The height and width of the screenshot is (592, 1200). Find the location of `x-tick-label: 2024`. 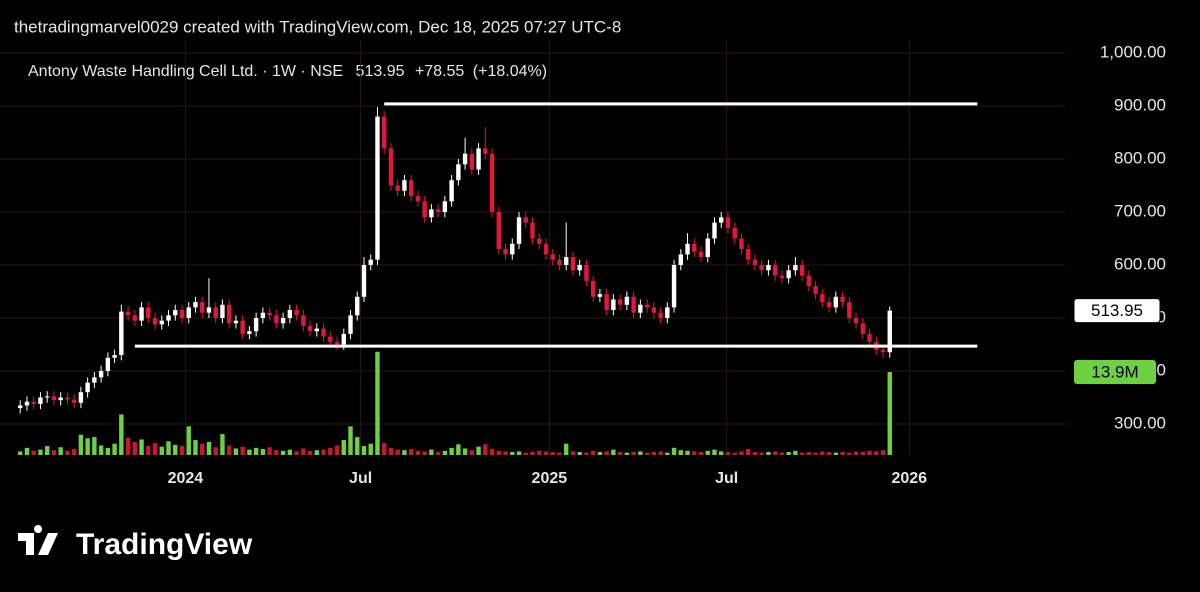

x-tick-label: 2024 is located at coordinates (186, 478).